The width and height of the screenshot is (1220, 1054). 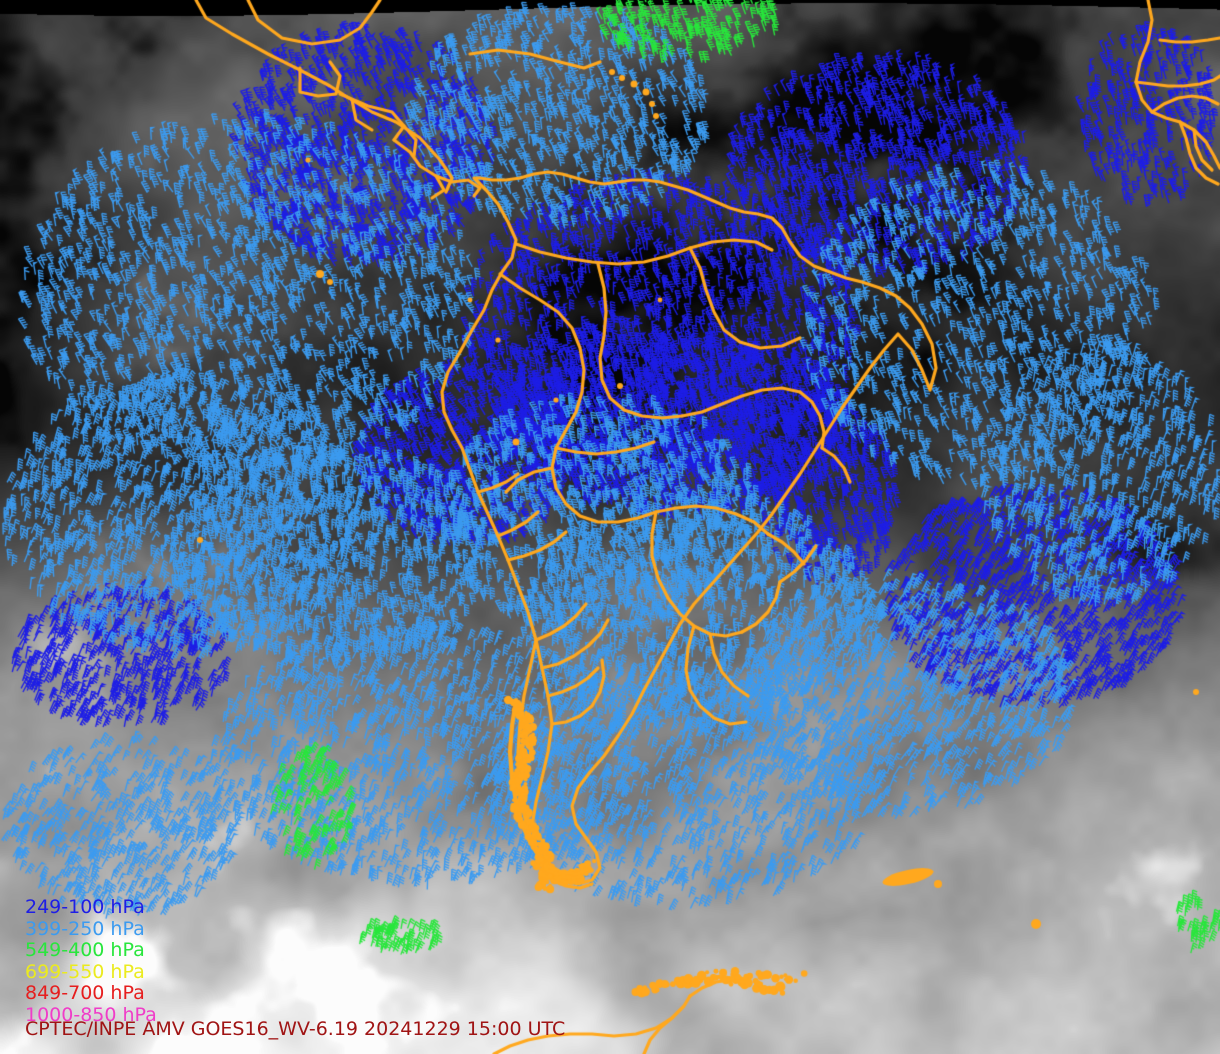 I want to click on legend-item-4: 699-550 hPa, so click(x=85, y=971).